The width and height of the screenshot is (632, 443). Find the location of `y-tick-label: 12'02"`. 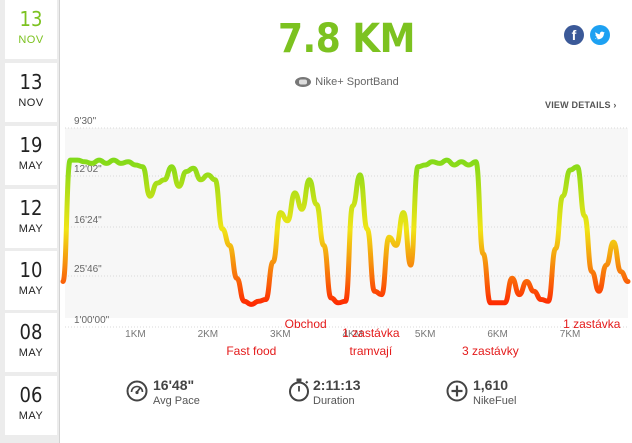

y-tick-label: 12'02" is located at coordinates (88, 169).